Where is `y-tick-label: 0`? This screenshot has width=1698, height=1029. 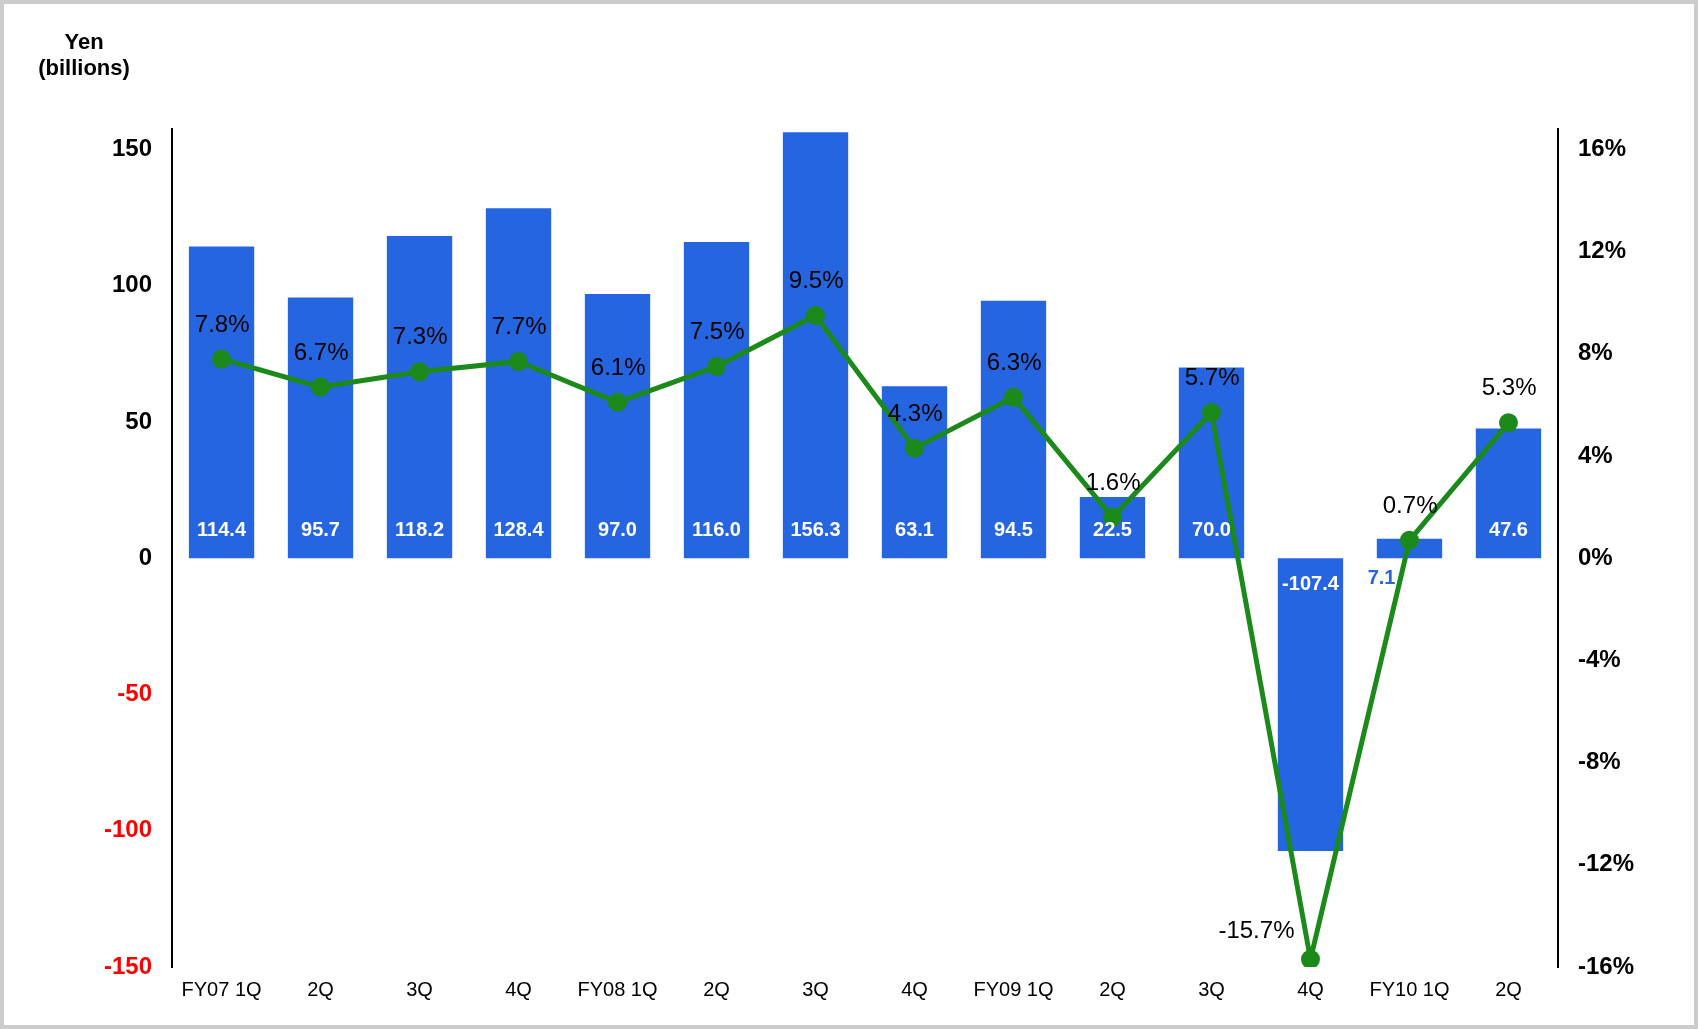
y-tick-label: 0 is located at coordinates (145, 556).